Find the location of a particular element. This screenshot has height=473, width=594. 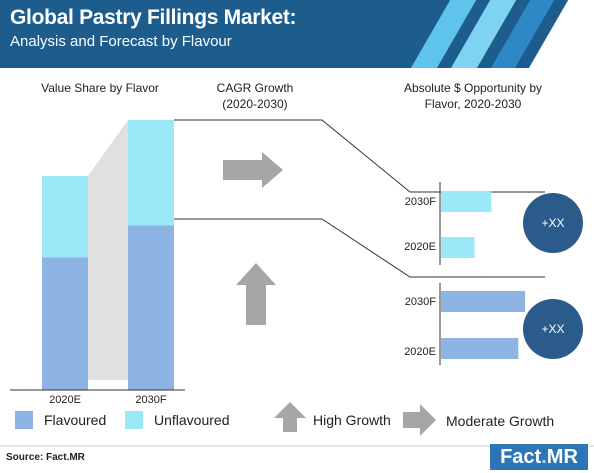

legend-high-growth-icon is located at coordinates (290, 417).